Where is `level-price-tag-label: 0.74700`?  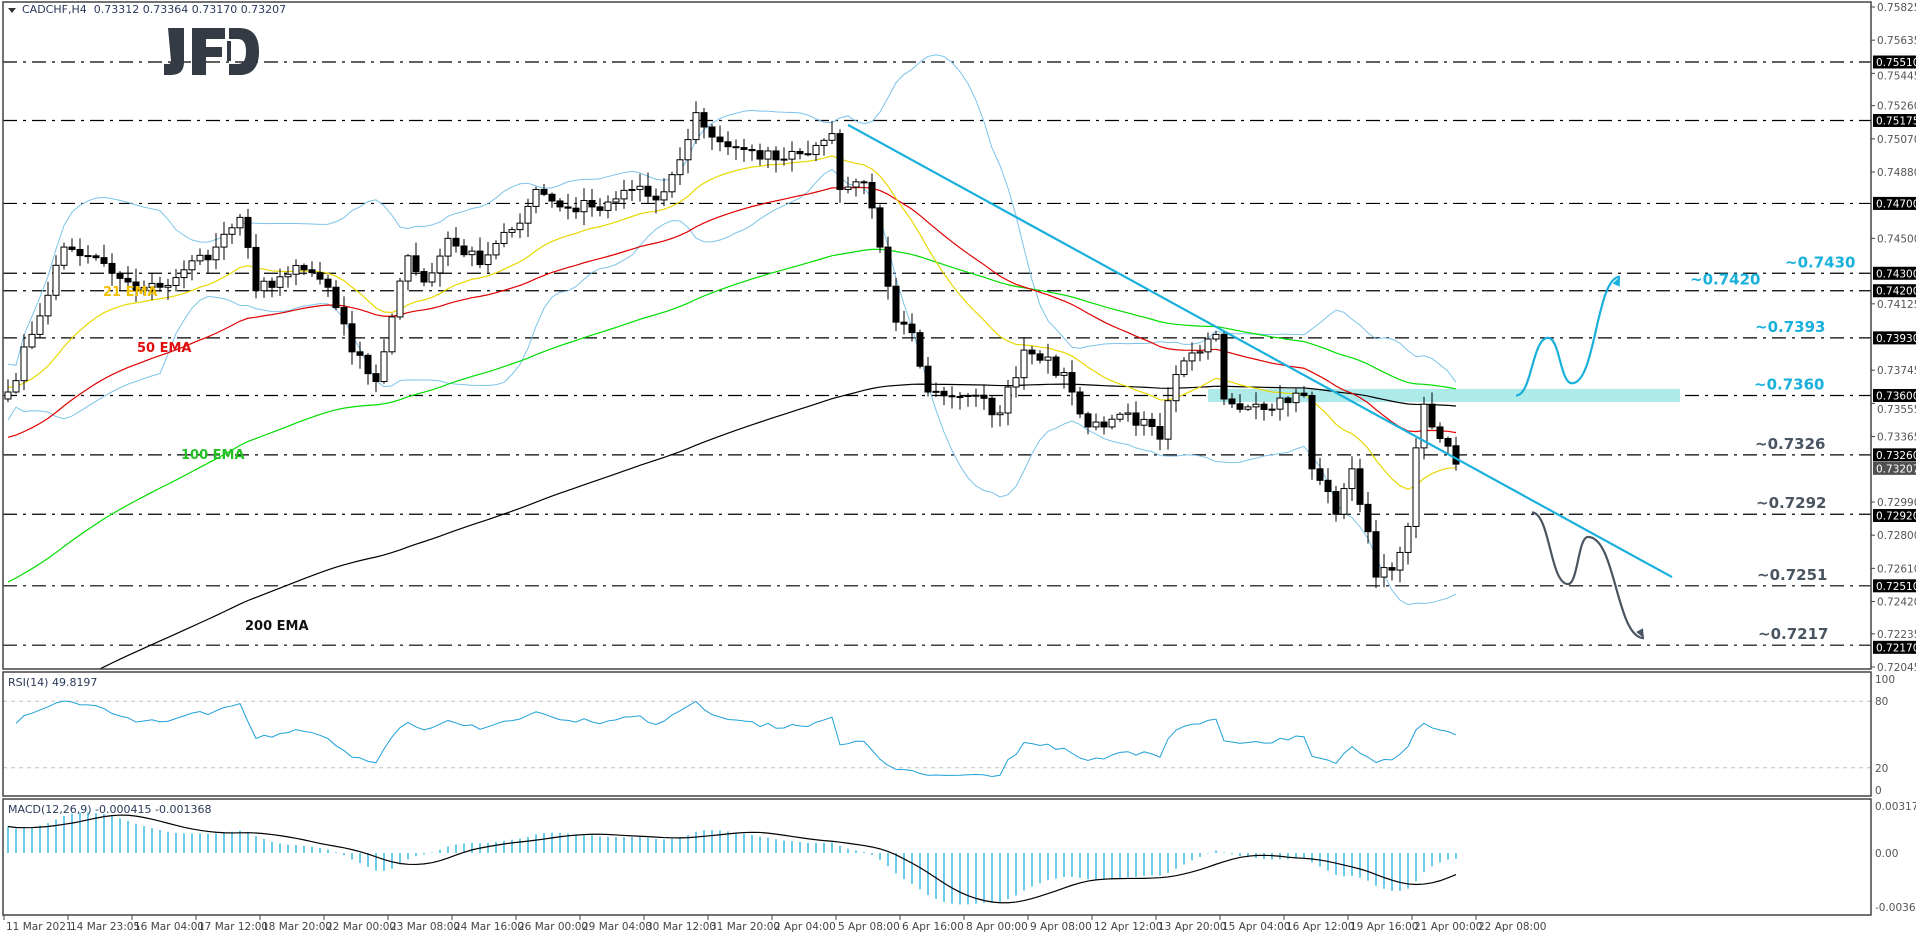
level-price-tag-label: 0.74700 is located at coordinates (1896, 204).